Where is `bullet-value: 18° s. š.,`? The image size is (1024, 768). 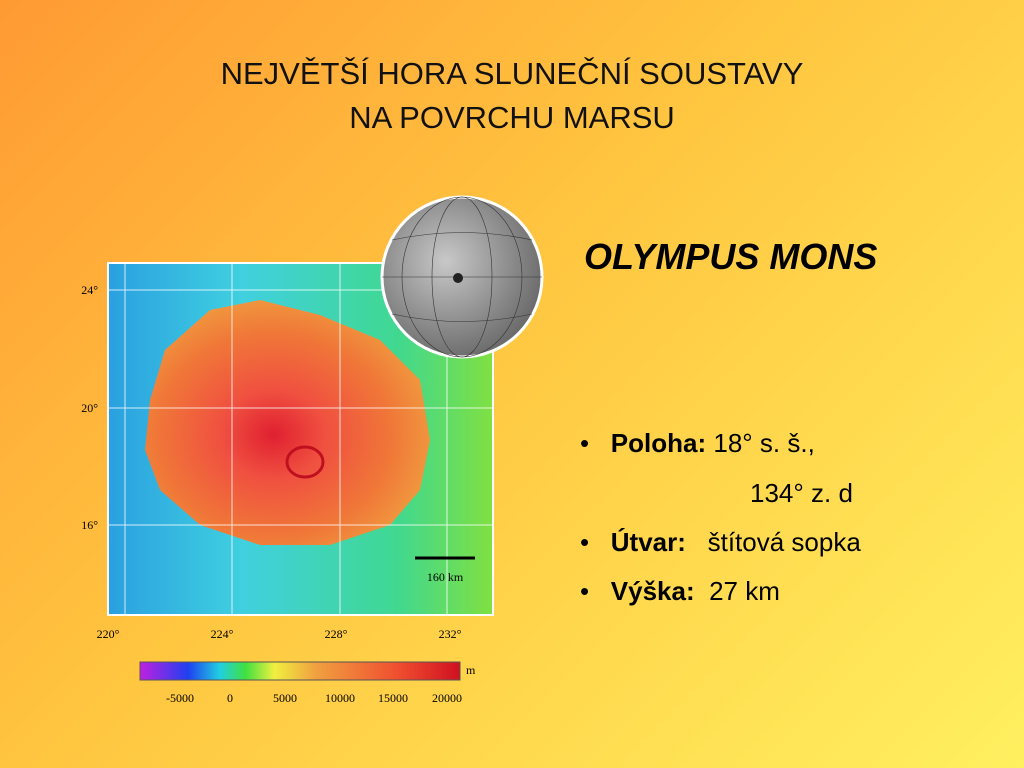
bullet-value: 18° s. š., is located at coordinates (764, 443).